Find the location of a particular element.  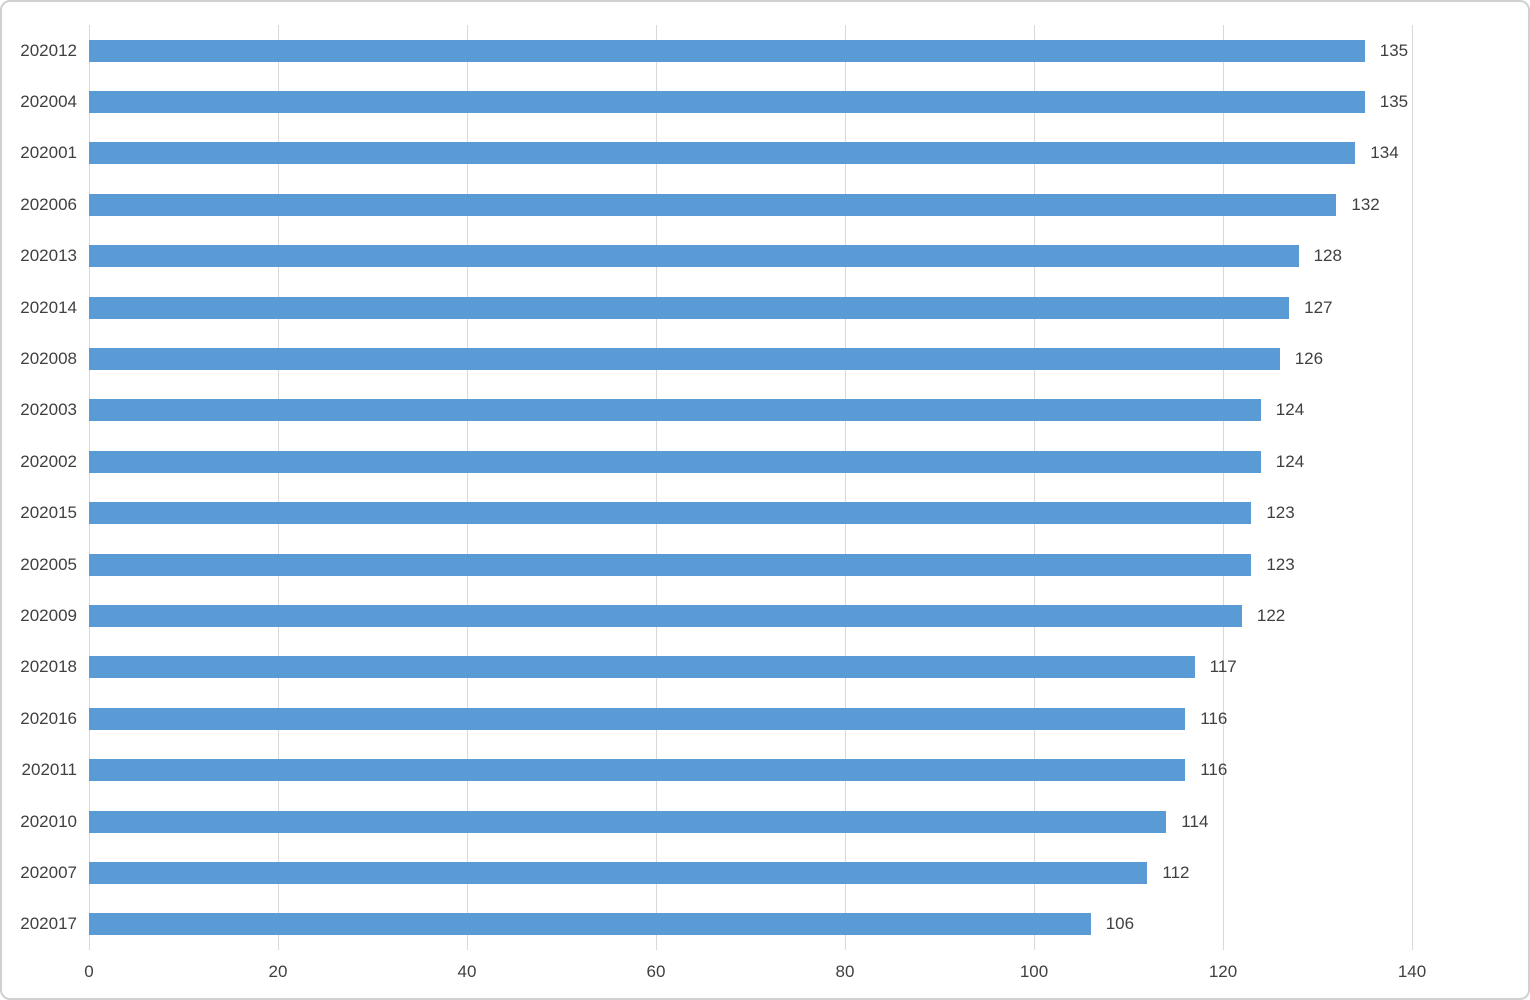

bar-row: 132 is located at coordinates (750, 204).